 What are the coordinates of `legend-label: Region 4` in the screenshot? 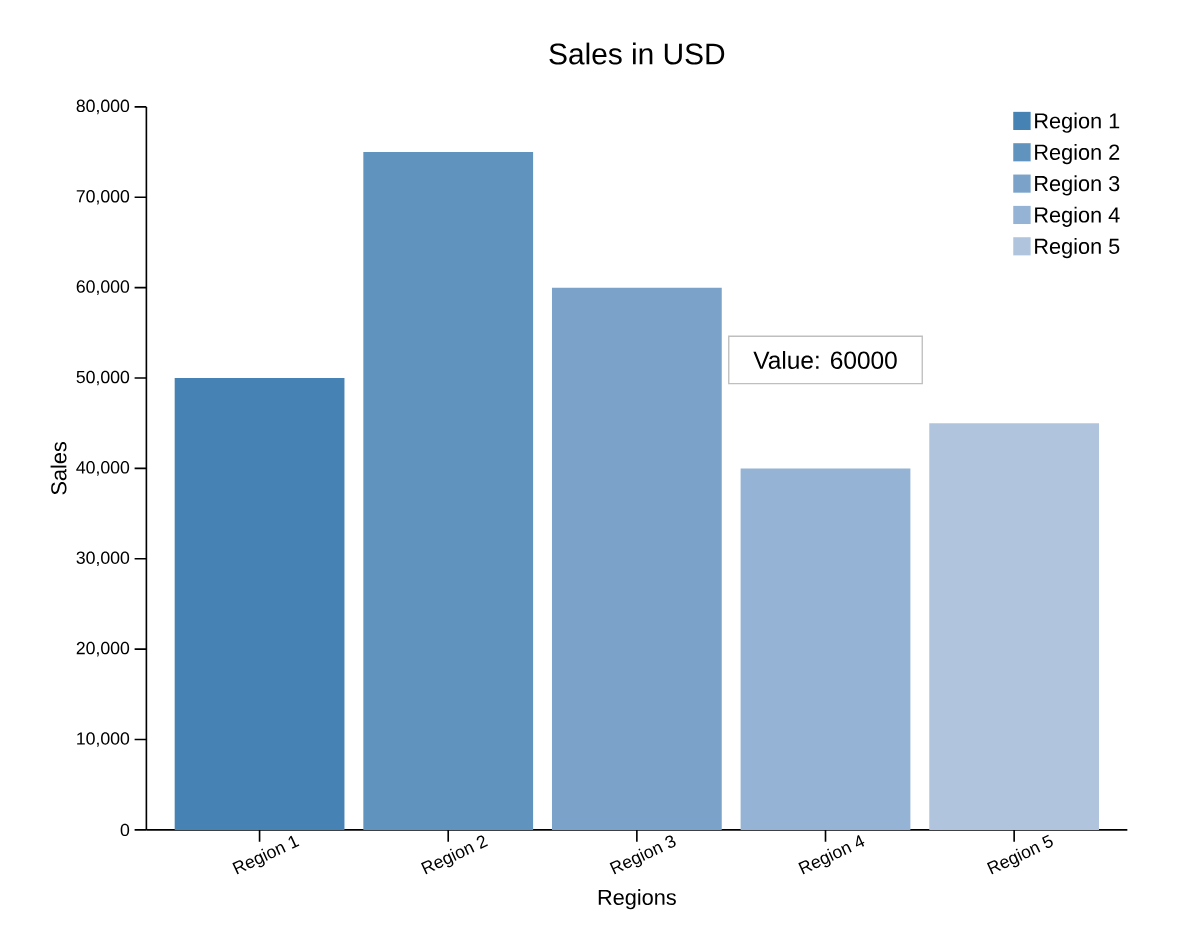 It's located at (1077, 217).